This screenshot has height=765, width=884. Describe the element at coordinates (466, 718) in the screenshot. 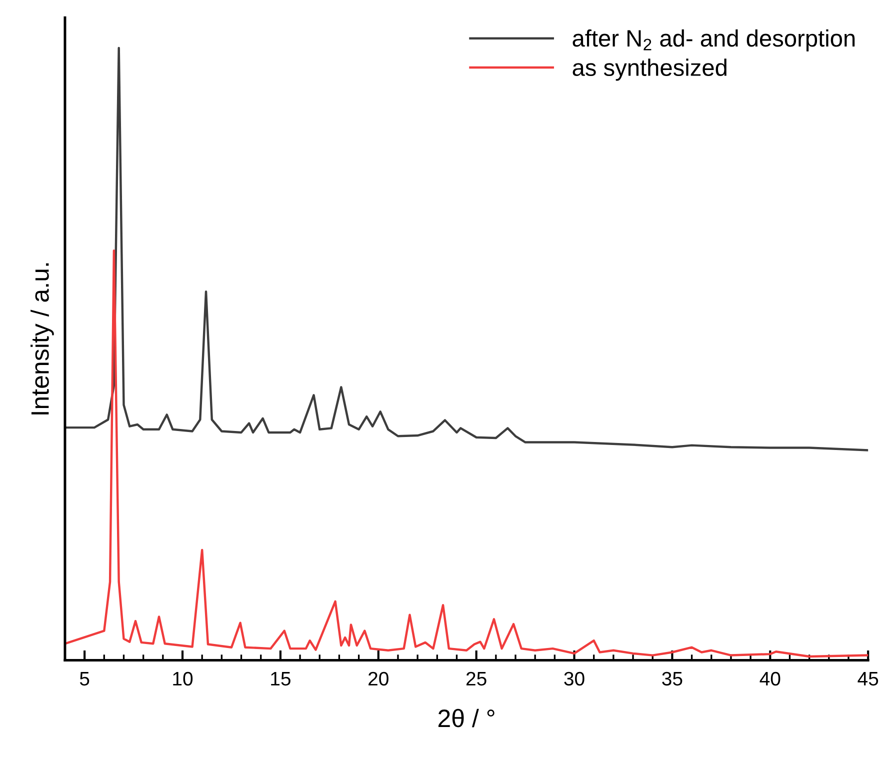

I see `x-axis-title: 2θ / °` at that location.